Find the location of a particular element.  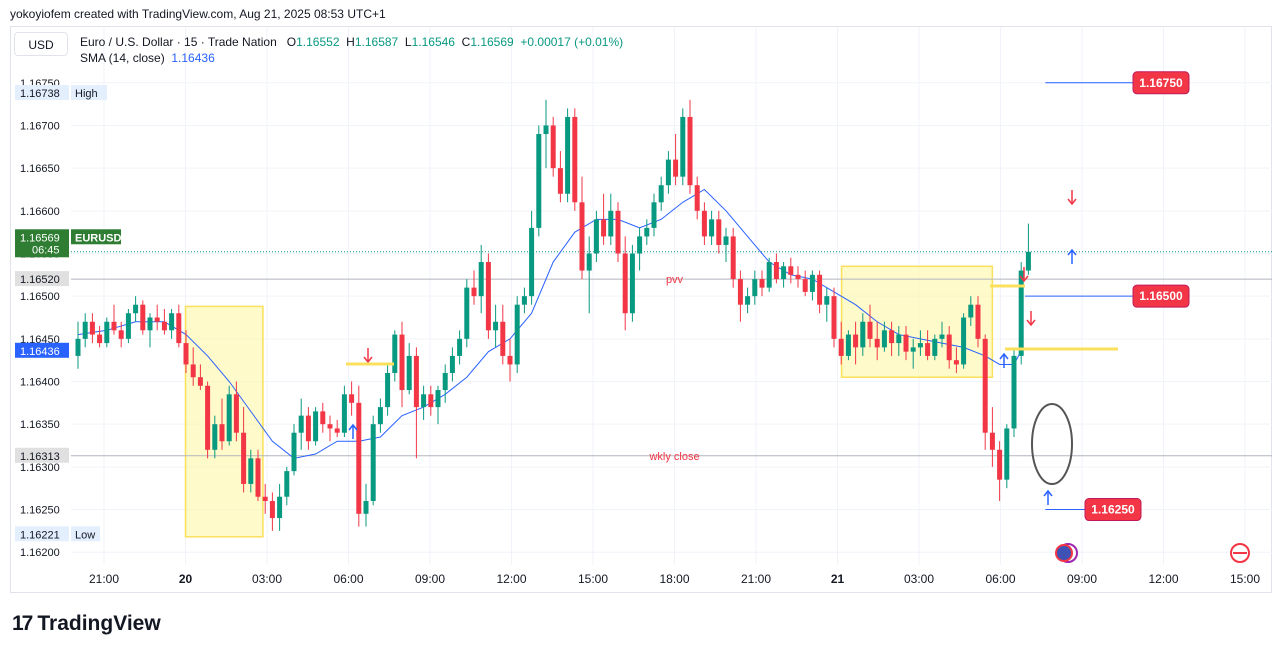

y-tick-label: 1.16300 is located at coordinates (40, 468).